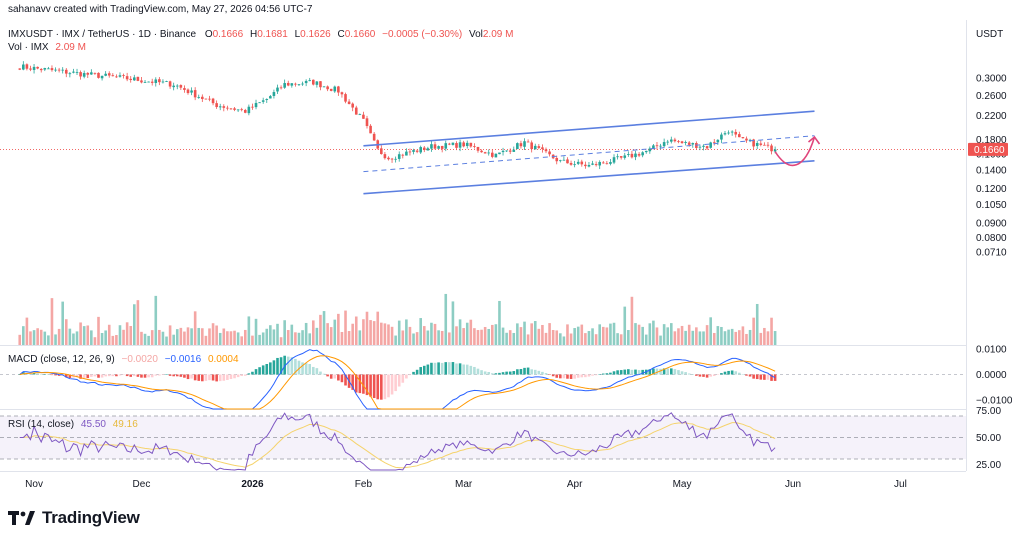 Image resolution: width=1024 pixels, height=539 pixels. Describe the element at coordinates (991, 350) in the screenshot. I see `macd-axis-tick: 0.0100` at that location.